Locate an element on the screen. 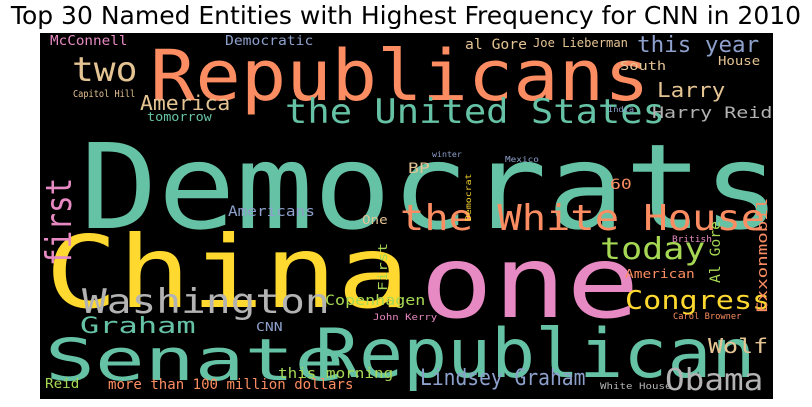 The height and width of the screenshot is (407, 812). word-more-than-100-million-dollars: more than 100 million dollars is located at coordinates (231, 385).